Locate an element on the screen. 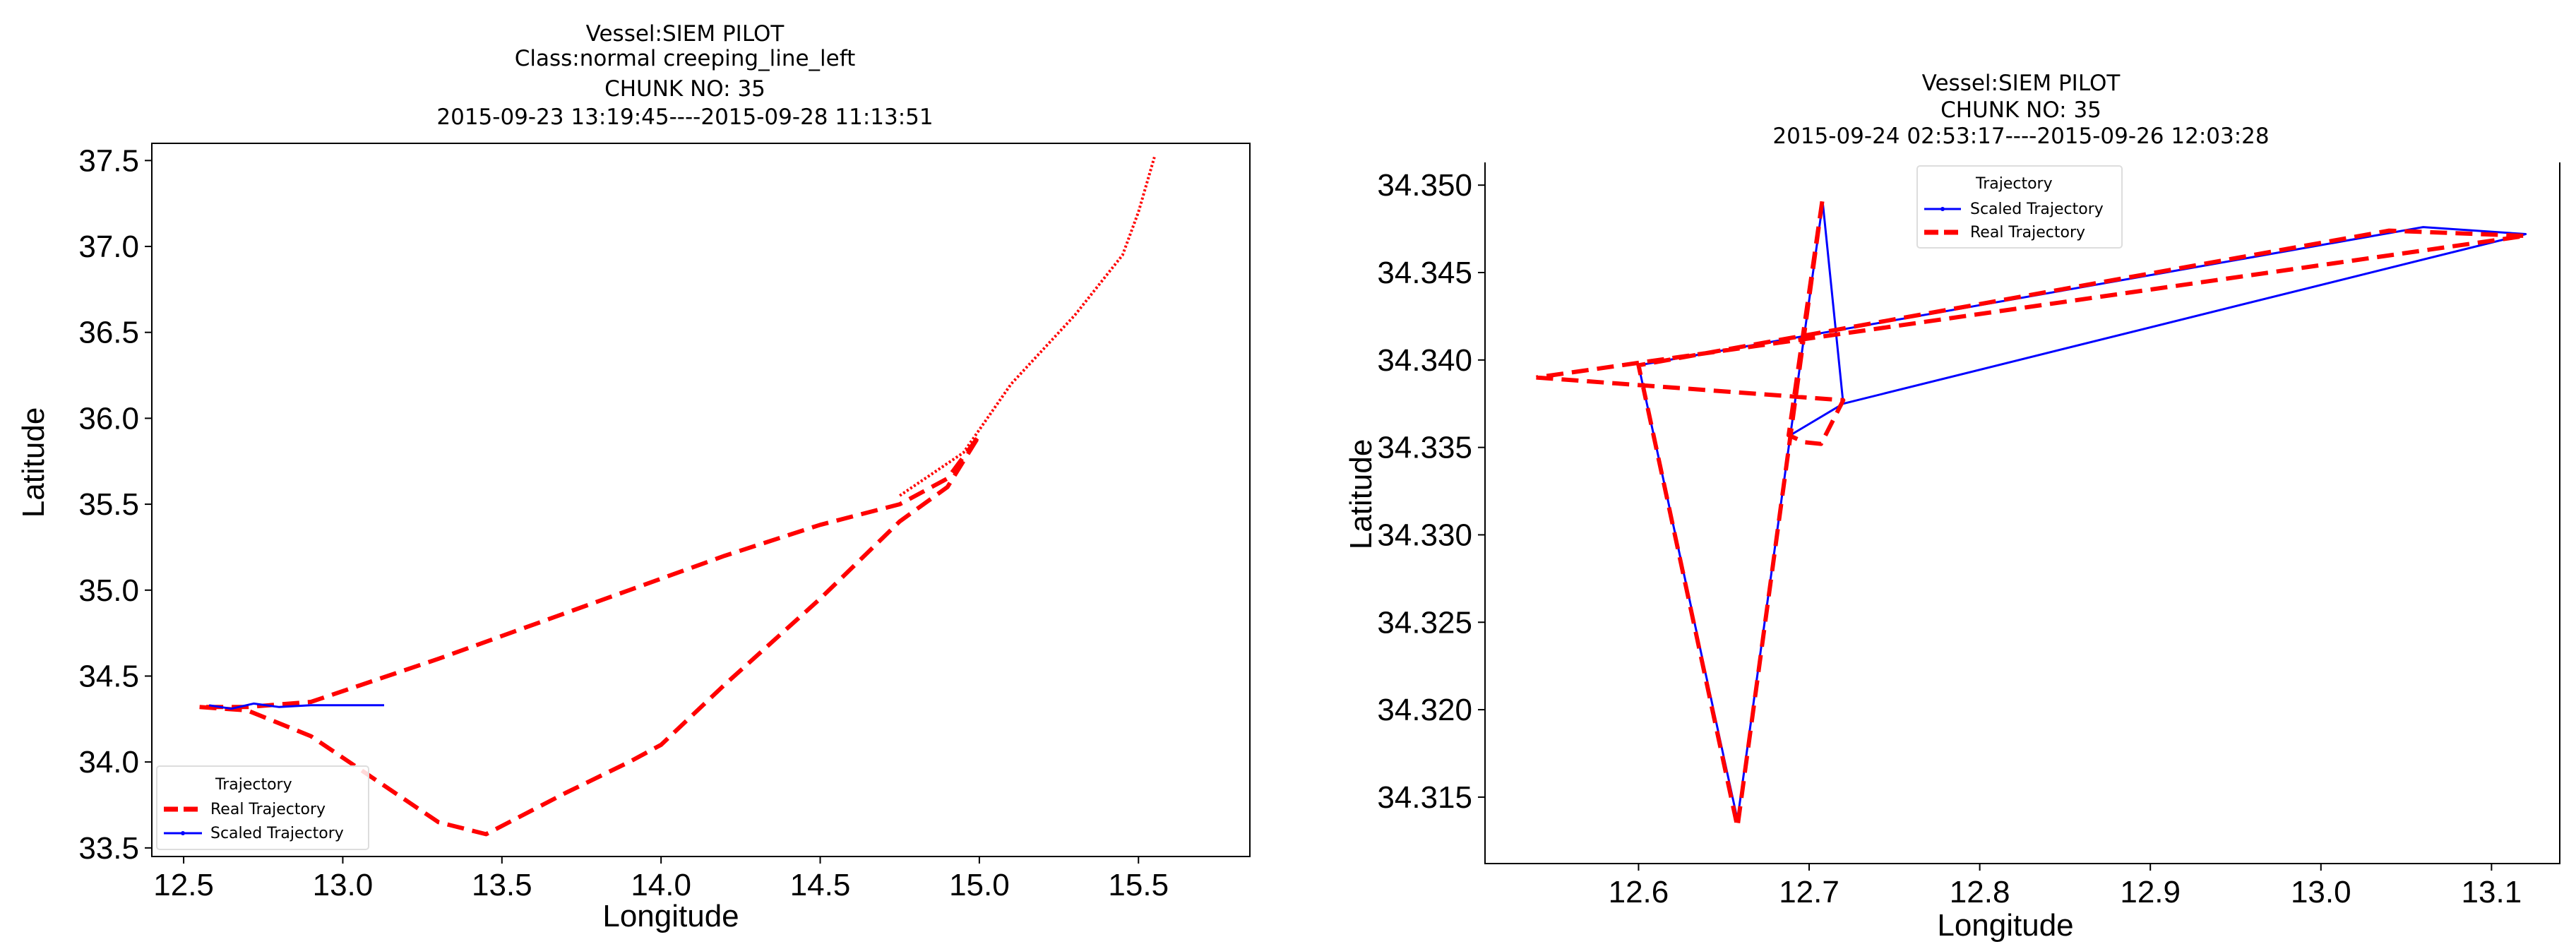 This screenshot has height=949, width=2576. chart-left-y-tick-label: 37.5 is located at coordinates (108, 160).